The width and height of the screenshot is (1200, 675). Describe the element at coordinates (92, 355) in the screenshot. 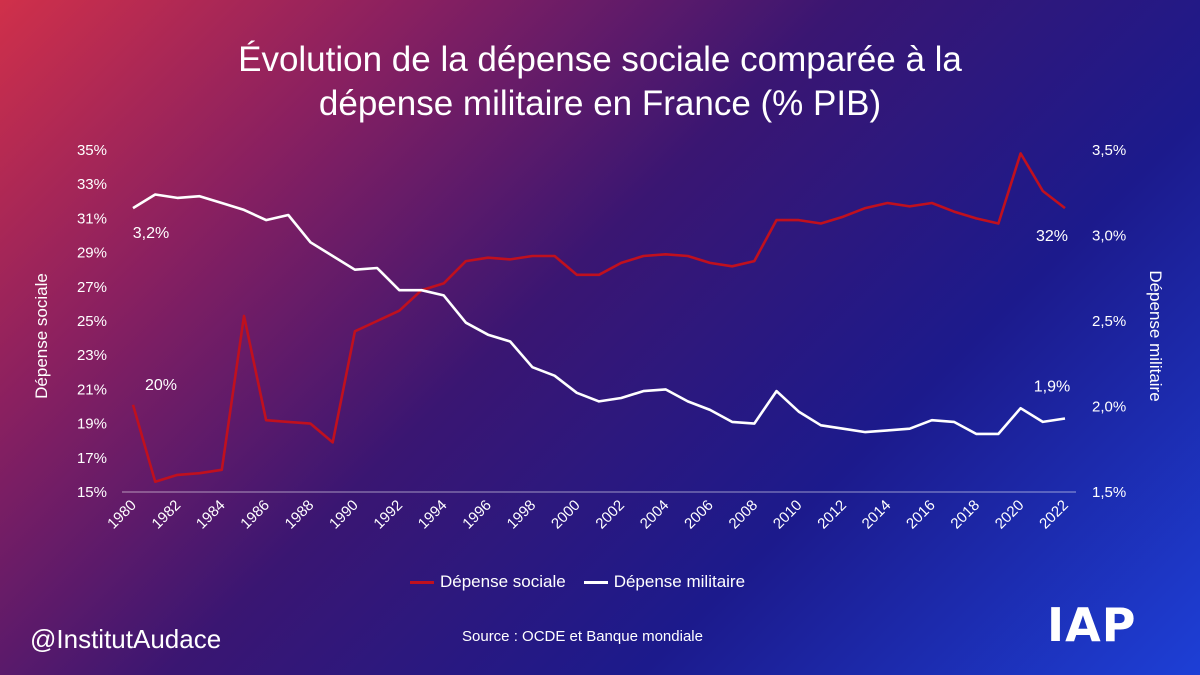

I see `y-left-tick-label: 23%` at that location.